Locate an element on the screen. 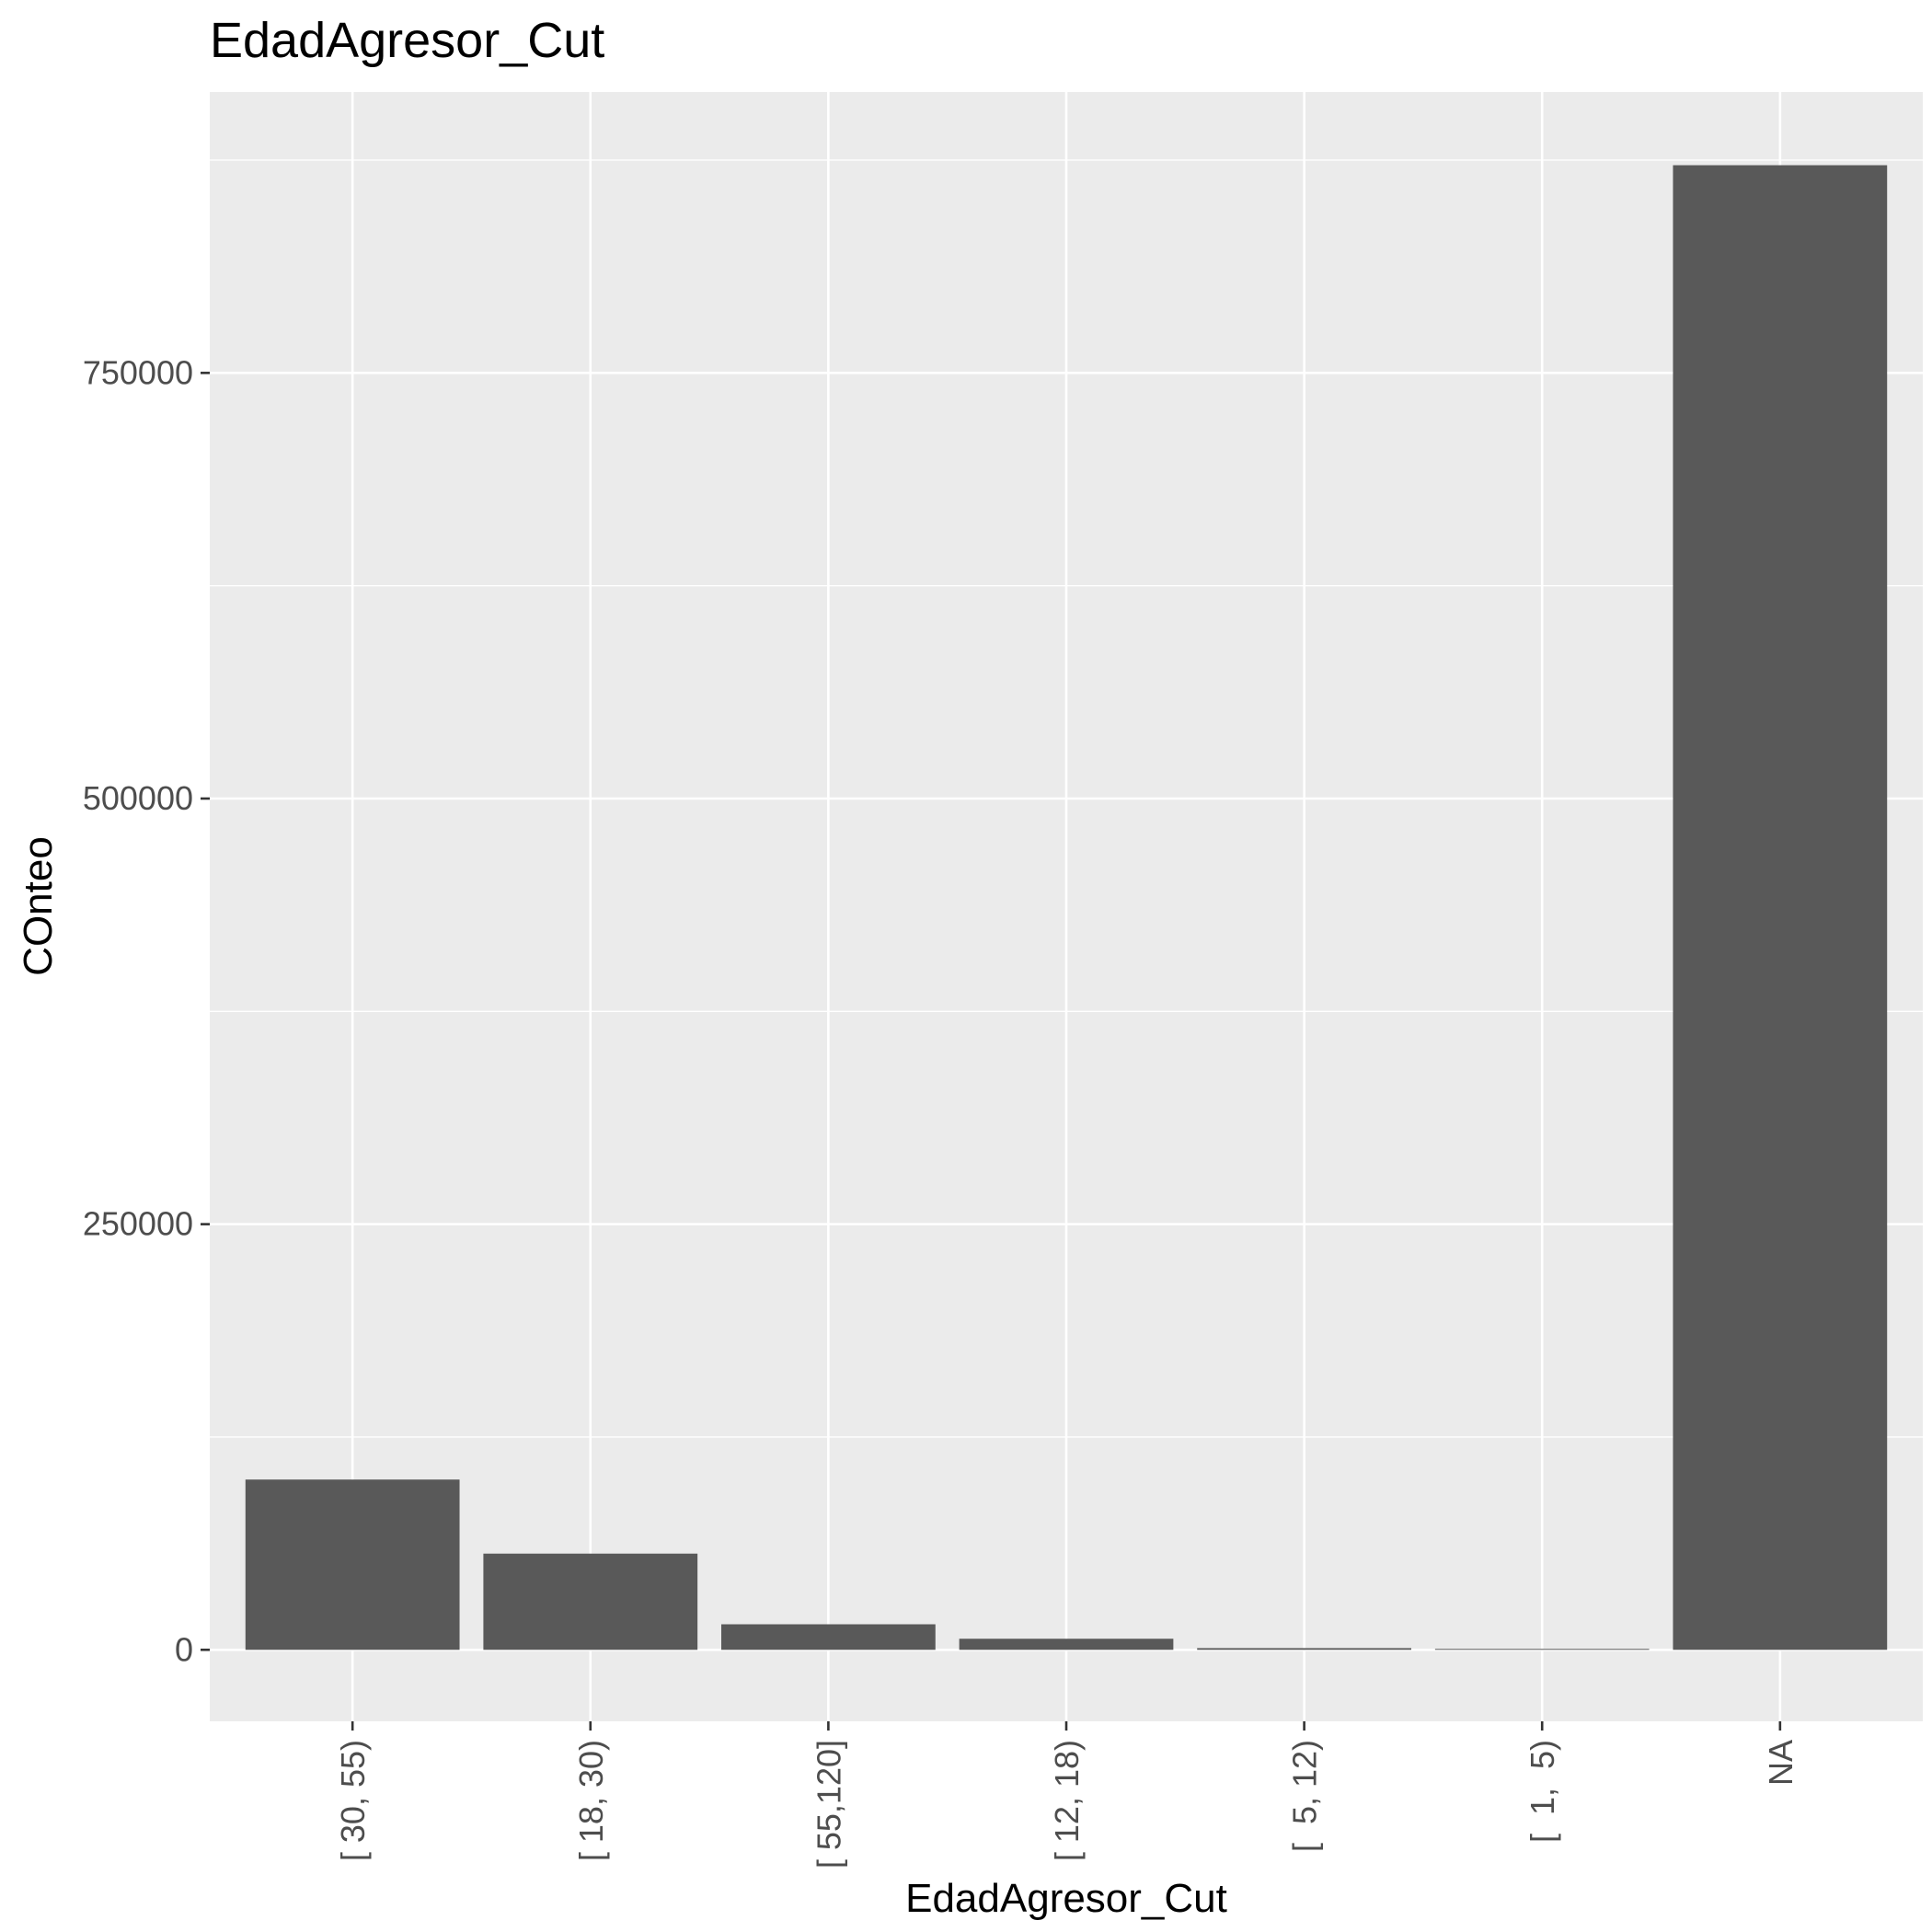 The image size is (1932, 1932). x-tick-label: NA is located at coordinates (1781, 1763).